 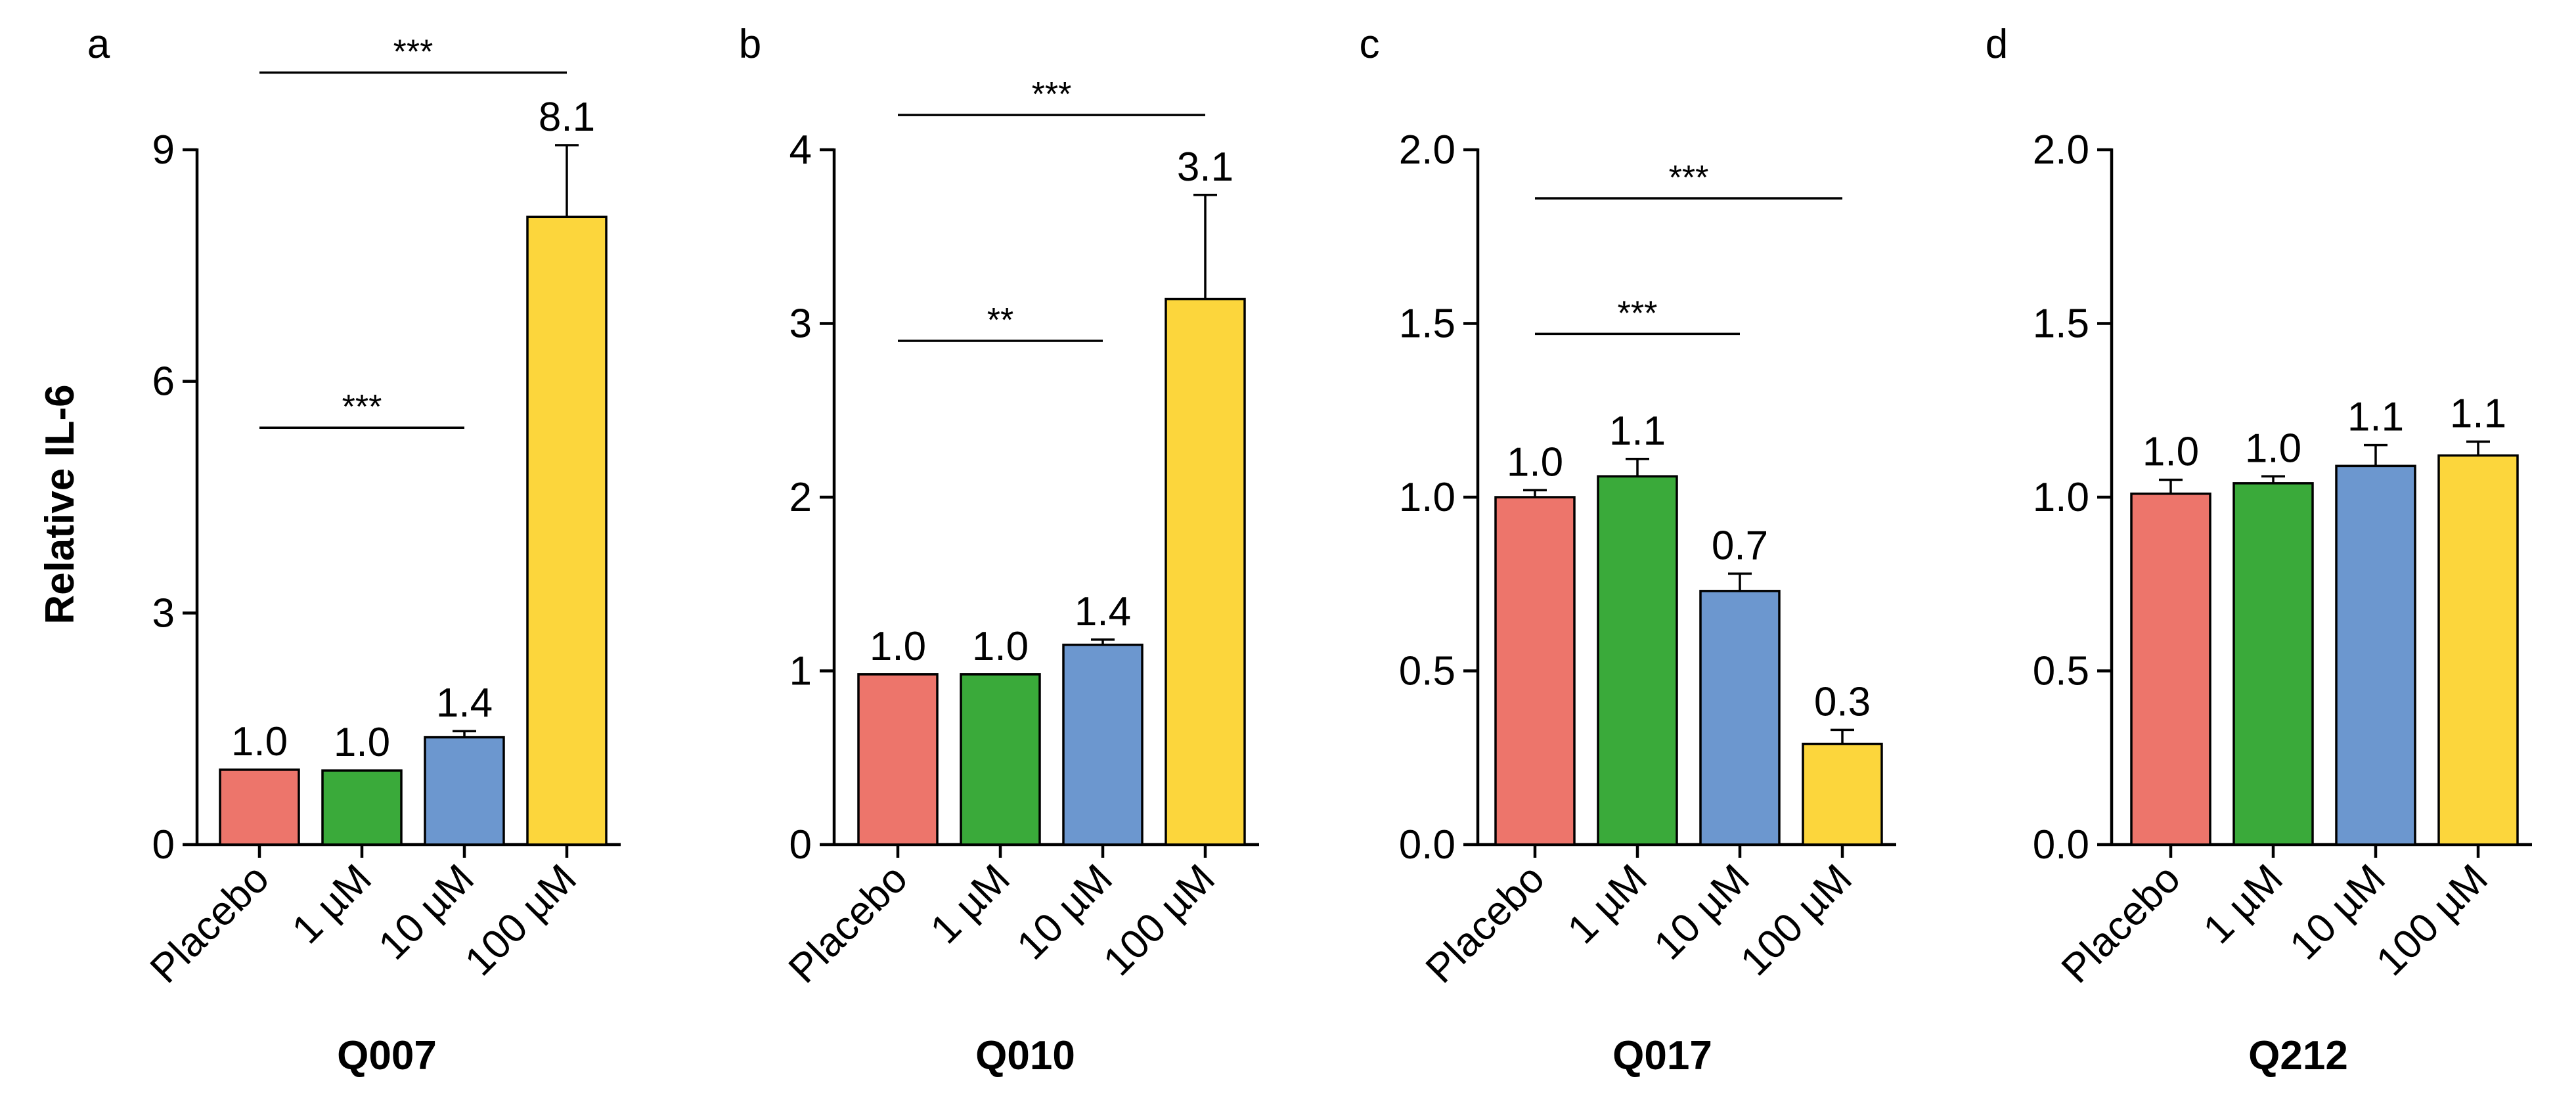 I want to click on panel-title-b: Q010, so click(x=1025, y=1055).